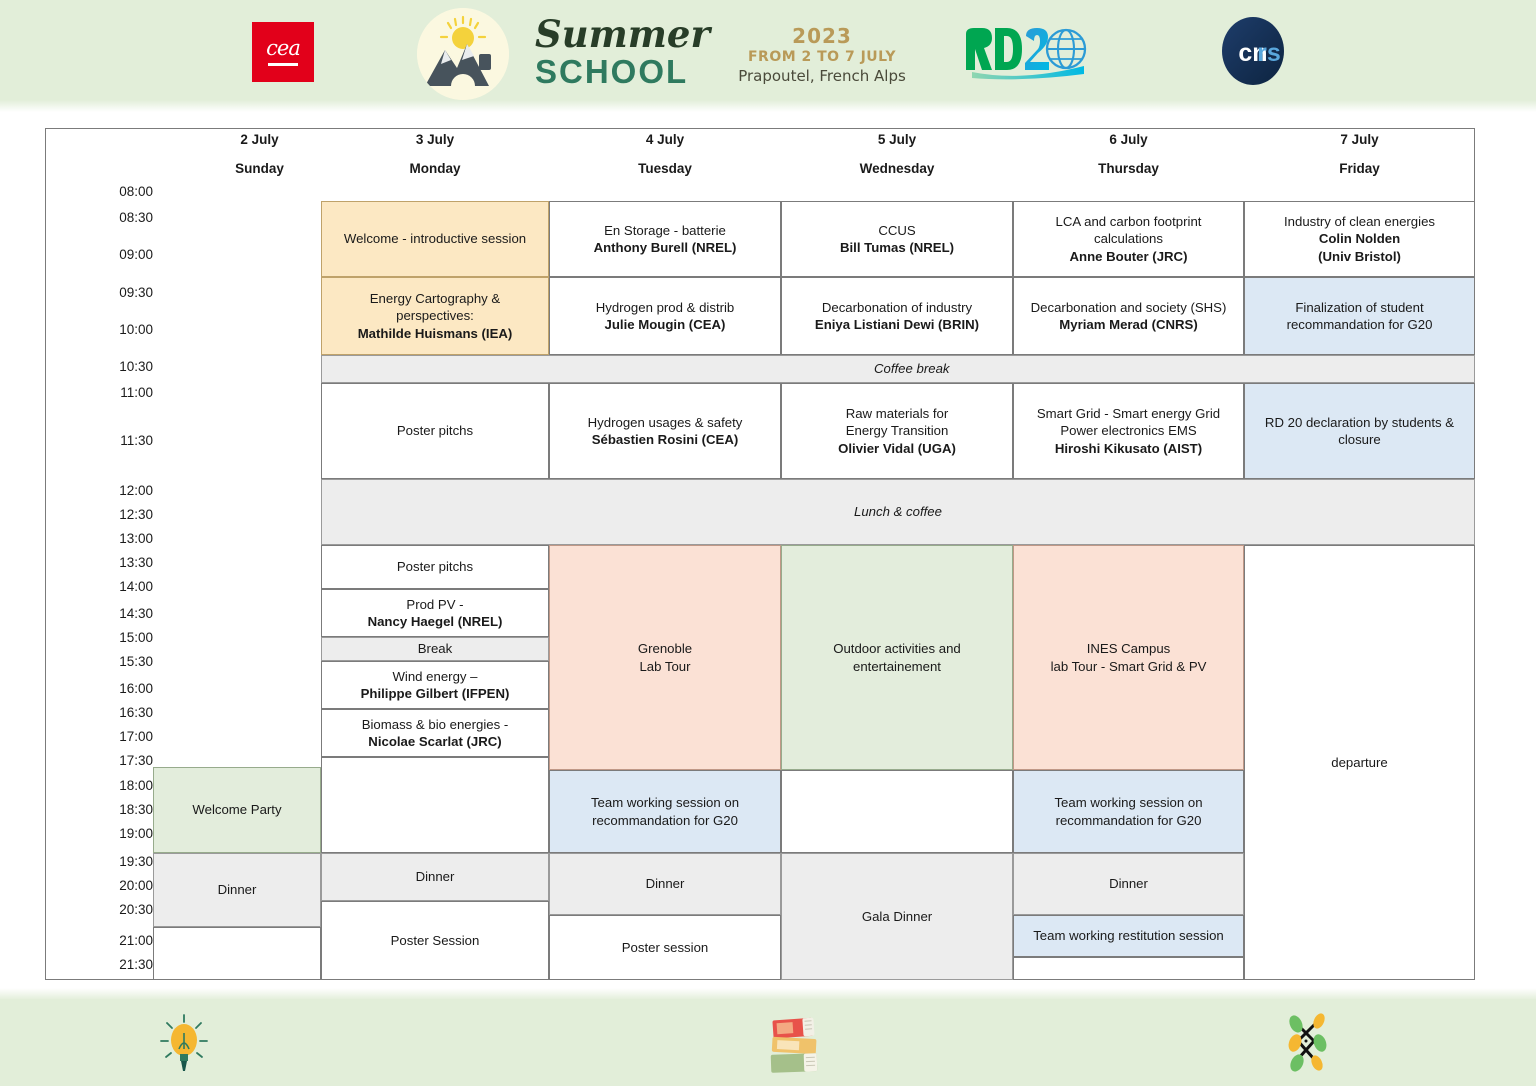  I want to click on header-banner: cea Summer SCHOOL, so click(768, 52).